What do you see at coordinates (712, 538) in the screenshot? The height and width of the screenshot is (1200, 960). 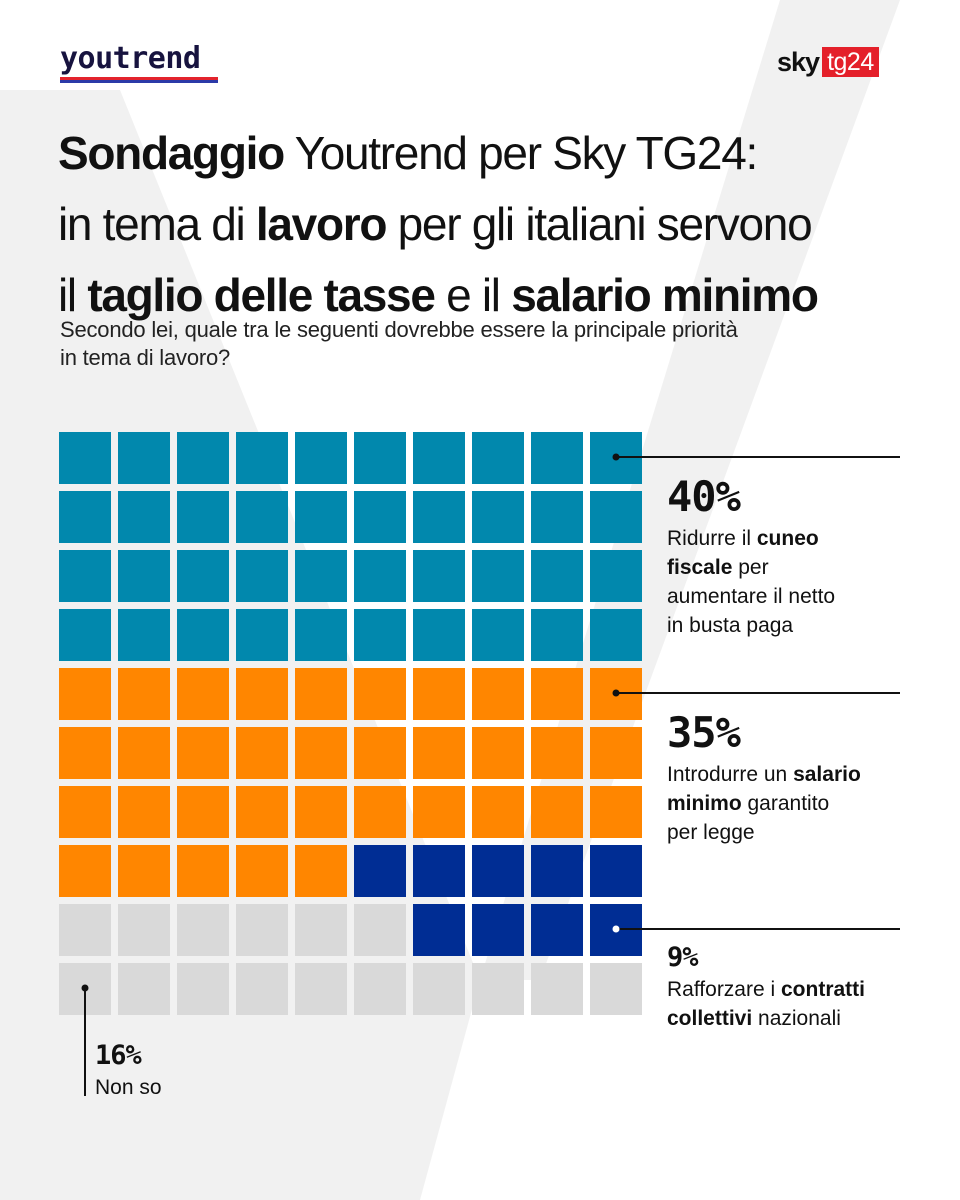 I see `desc-text: Ridurre il` at bounding box center [712, 538].